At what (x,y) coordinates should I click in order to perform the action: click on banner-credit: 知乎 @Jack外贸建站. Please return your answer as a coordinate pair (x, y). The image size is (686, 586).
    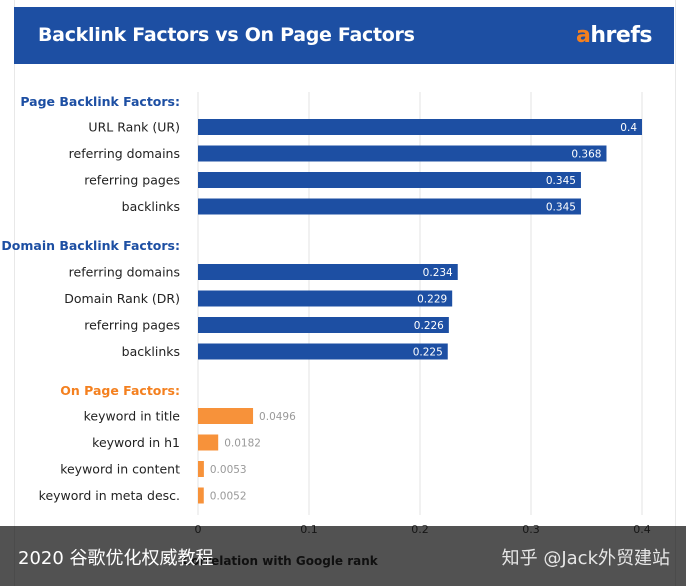
    Looking at the image, I should click on (585, 558).